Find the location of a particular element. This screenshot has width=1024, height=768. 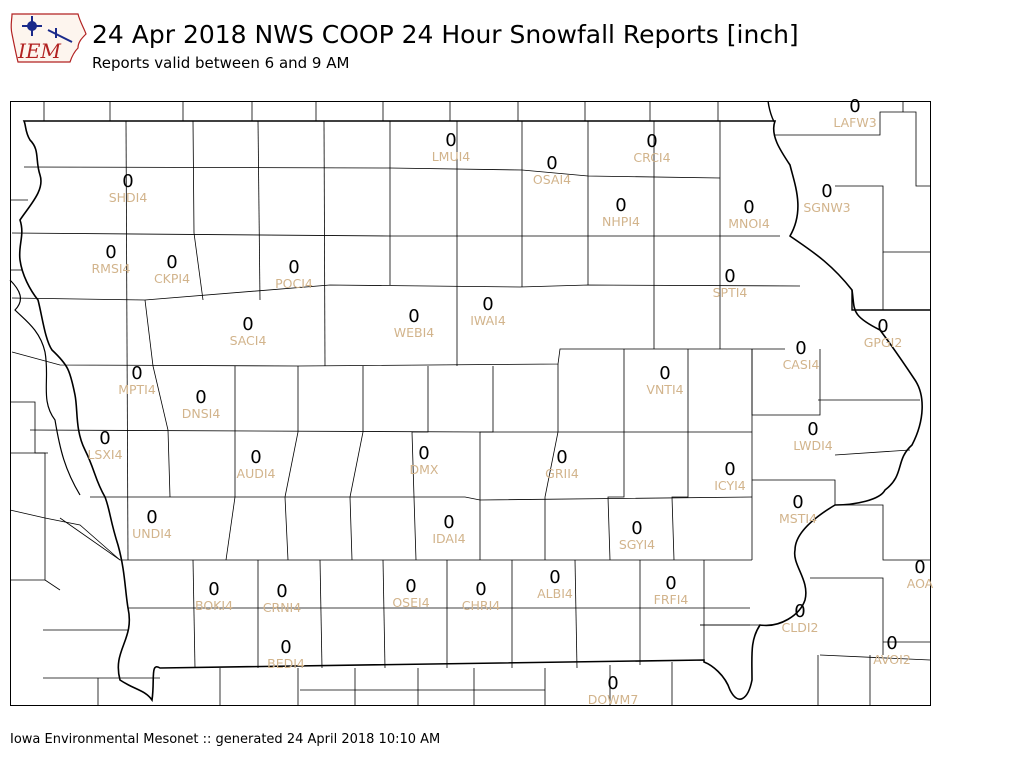

station-id-label: POCI4 is located at coordinates (294, 283).